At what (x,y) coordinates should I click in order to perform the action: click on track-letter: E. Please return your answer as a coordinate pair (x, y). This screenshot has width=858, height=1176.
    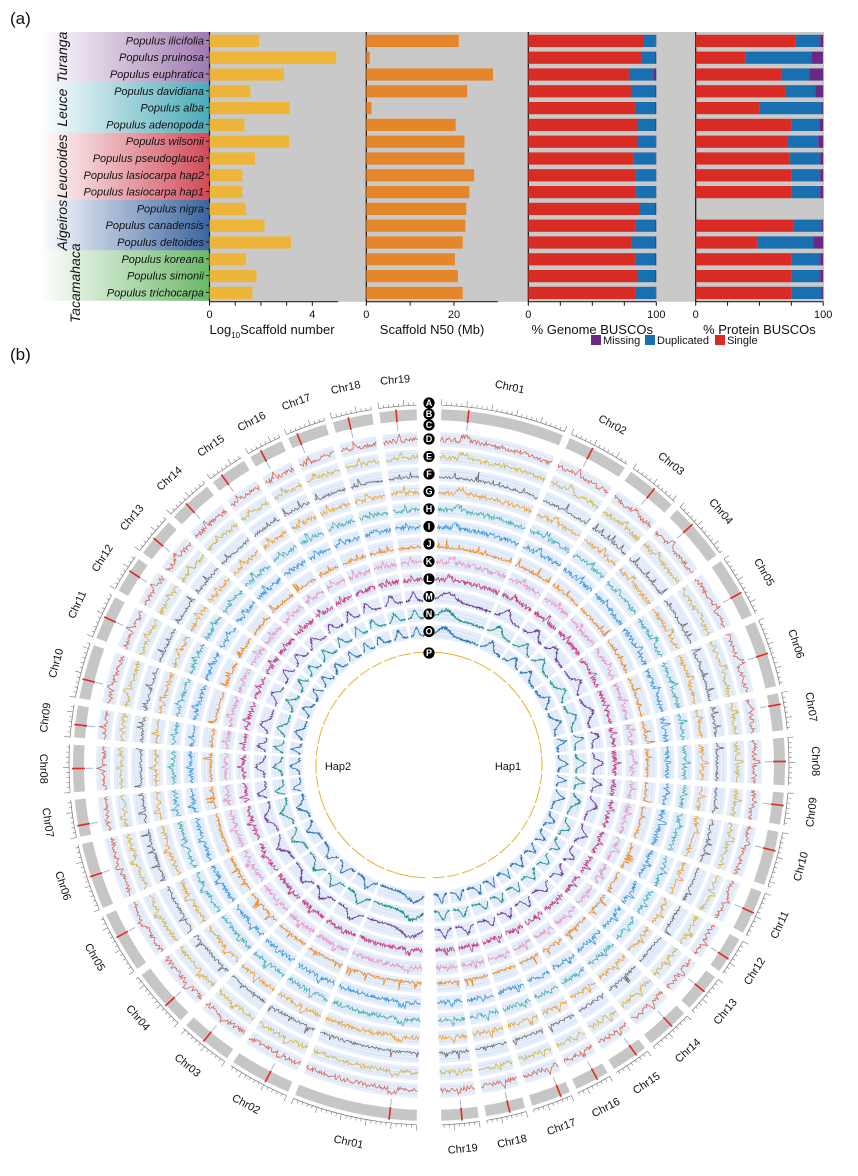
    Looking at the image, I should click on (429, 457).